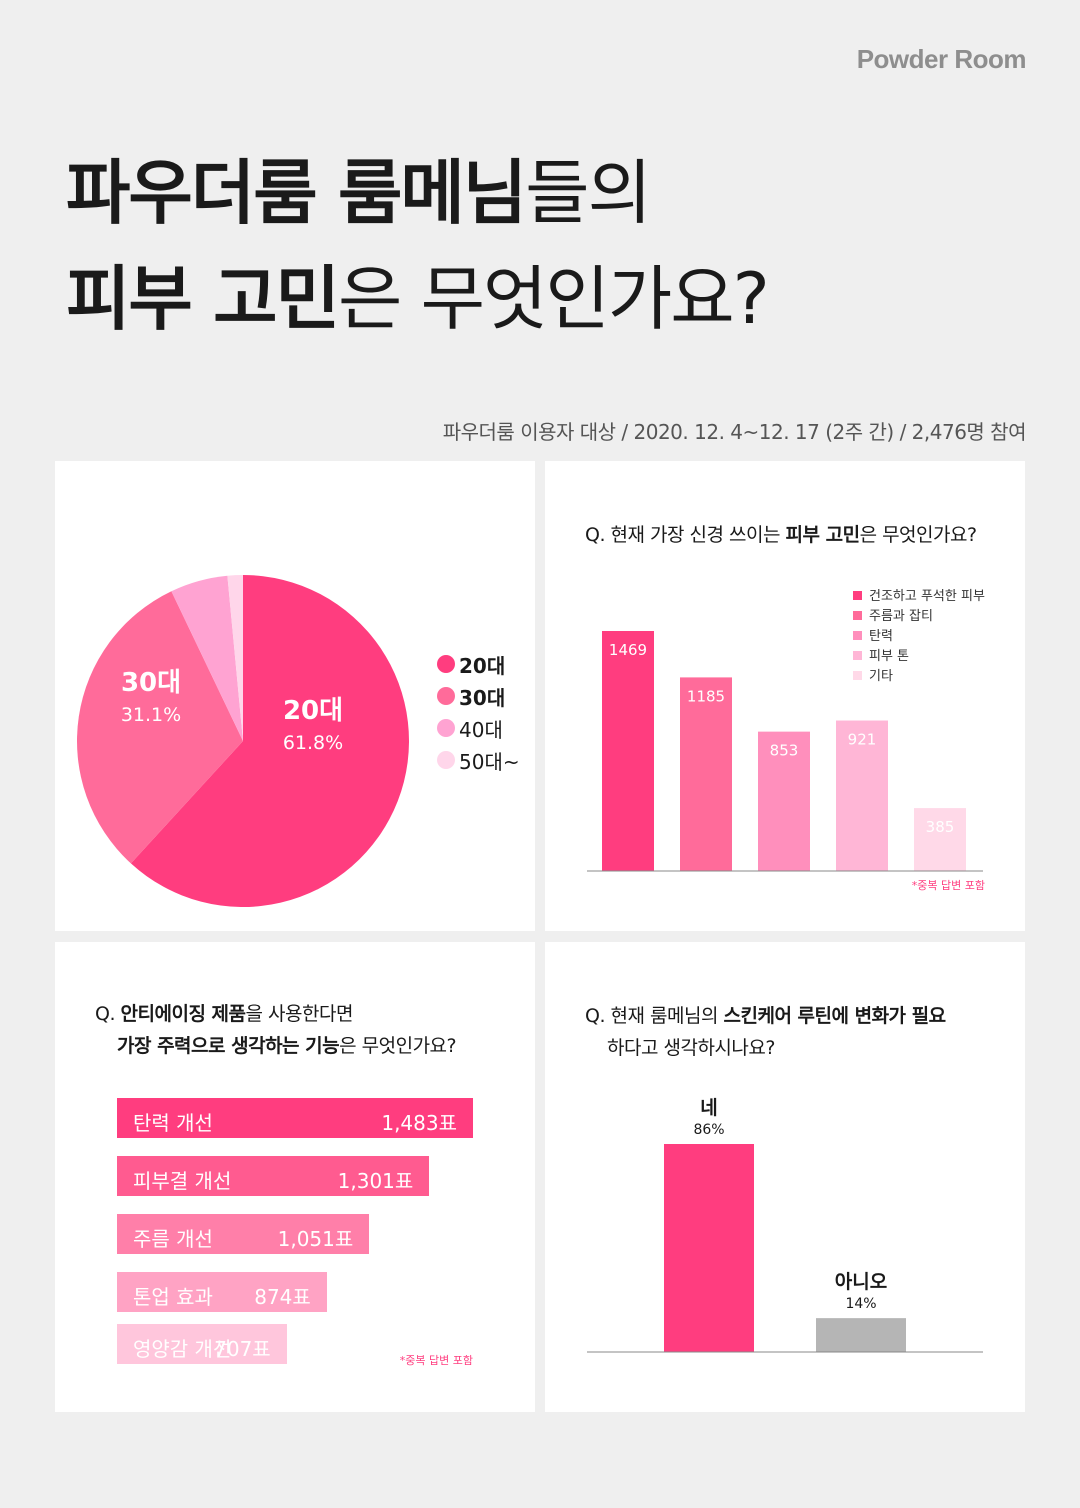 The width and height of the screenshot is (1080, 1508). I want to click on antiaging-bar-5: 영양감 개선 707표, so click(202, 1344).